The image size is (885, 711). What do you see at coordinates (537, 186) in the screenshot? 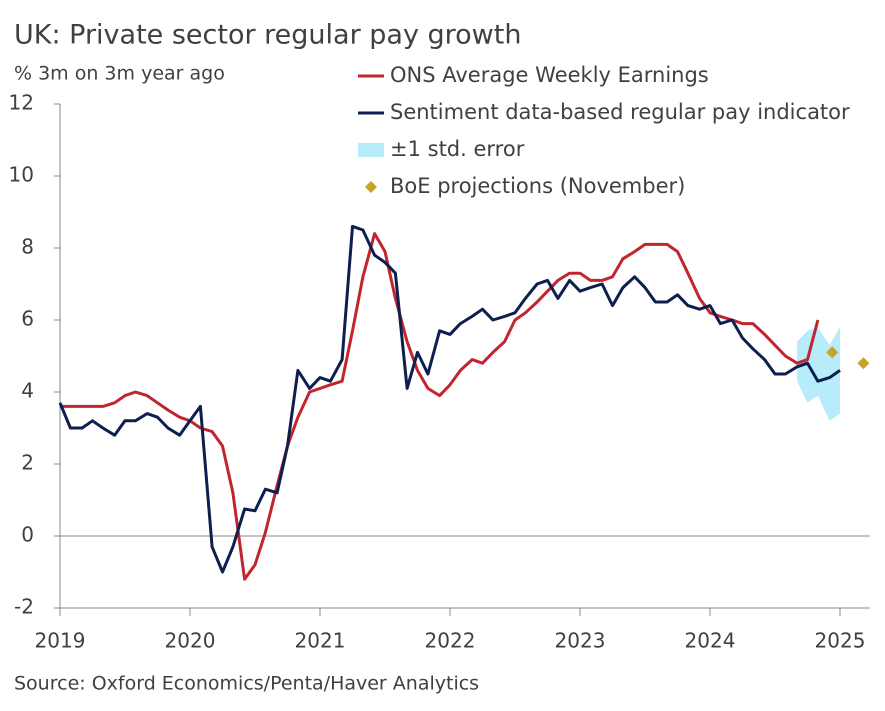
I see `legend-label: BoE projections (November)` at bounding box center [537, 186].